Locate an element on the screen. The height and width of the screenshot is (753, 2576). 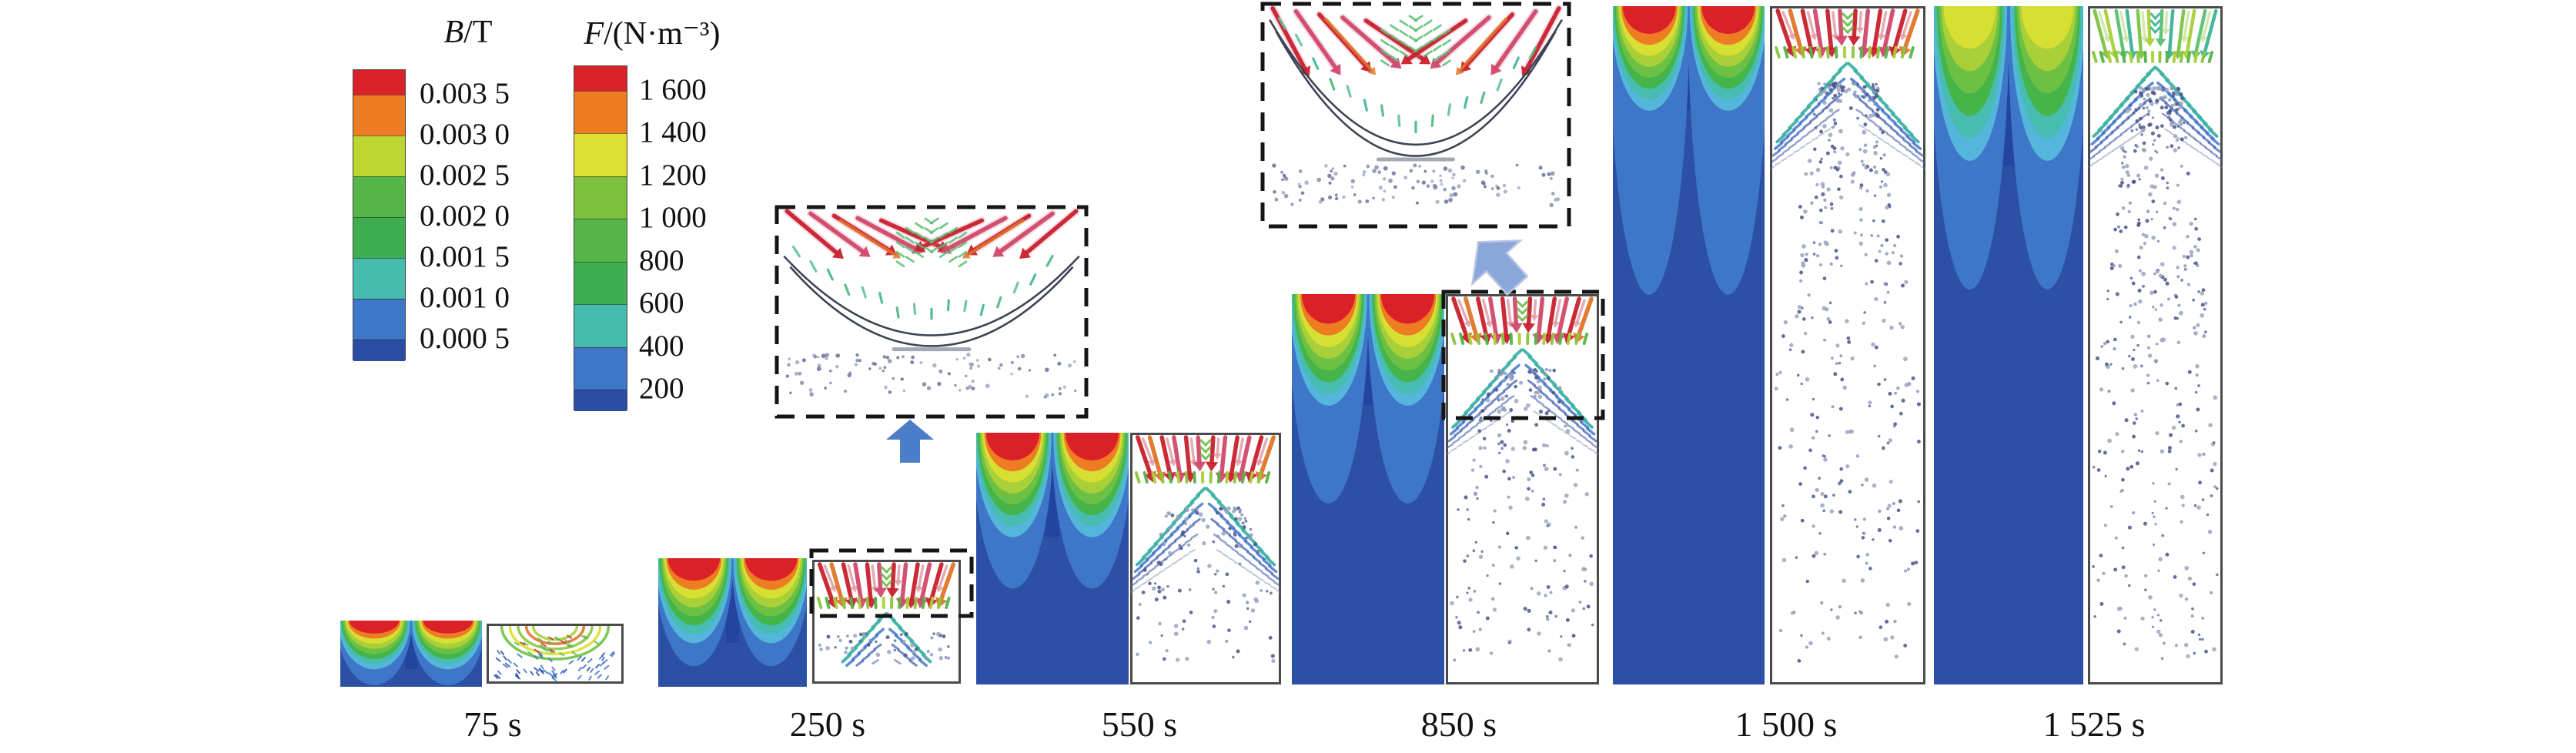
f-legend-title: F/(N·m⁻³) is located at coordinates (652, 33).